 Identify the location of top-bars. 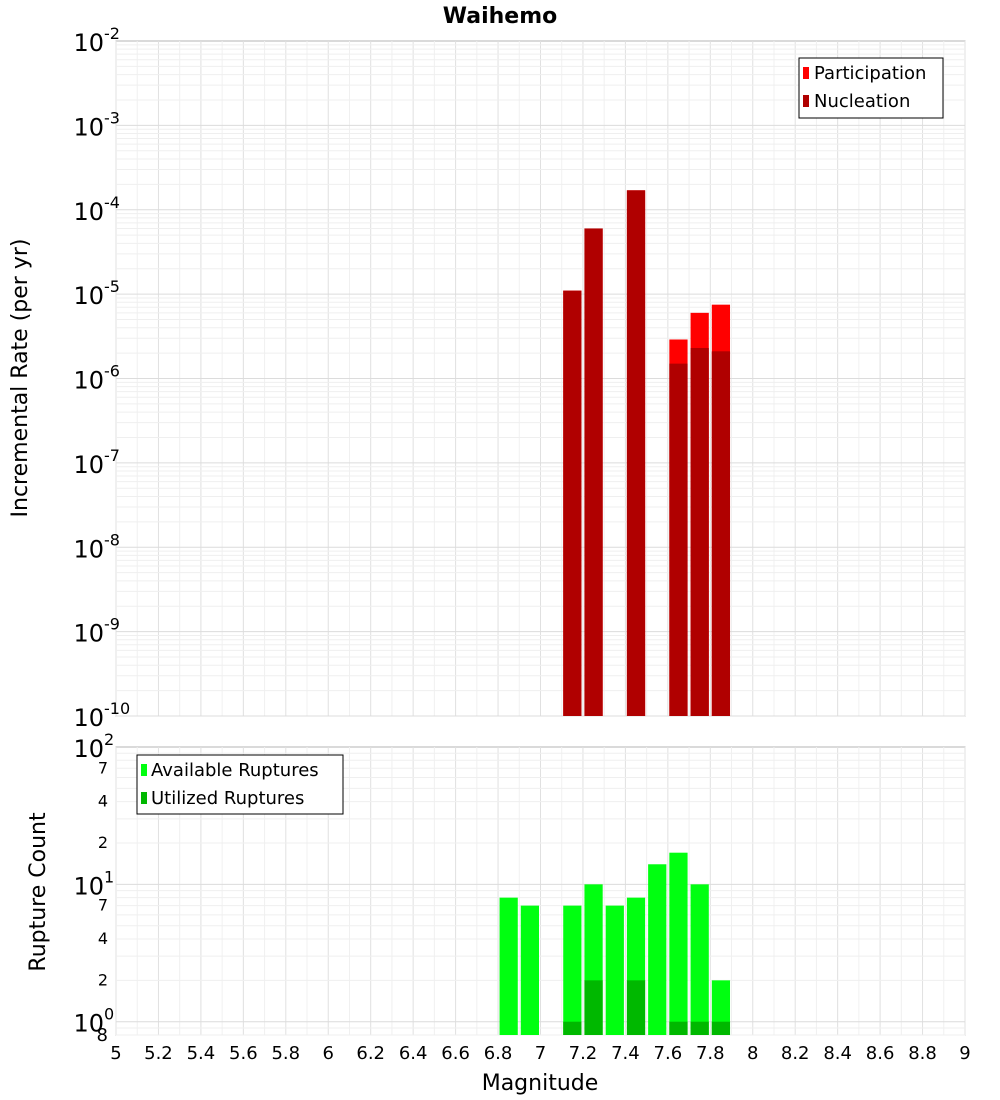
(647, 453).